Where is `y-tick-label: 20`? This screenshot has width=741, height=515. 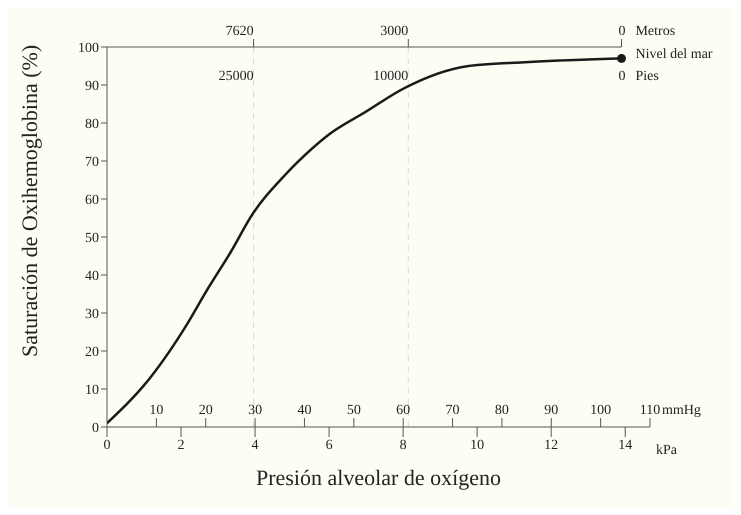
y-tick-label: 20 is located at coordinates (92, 352).